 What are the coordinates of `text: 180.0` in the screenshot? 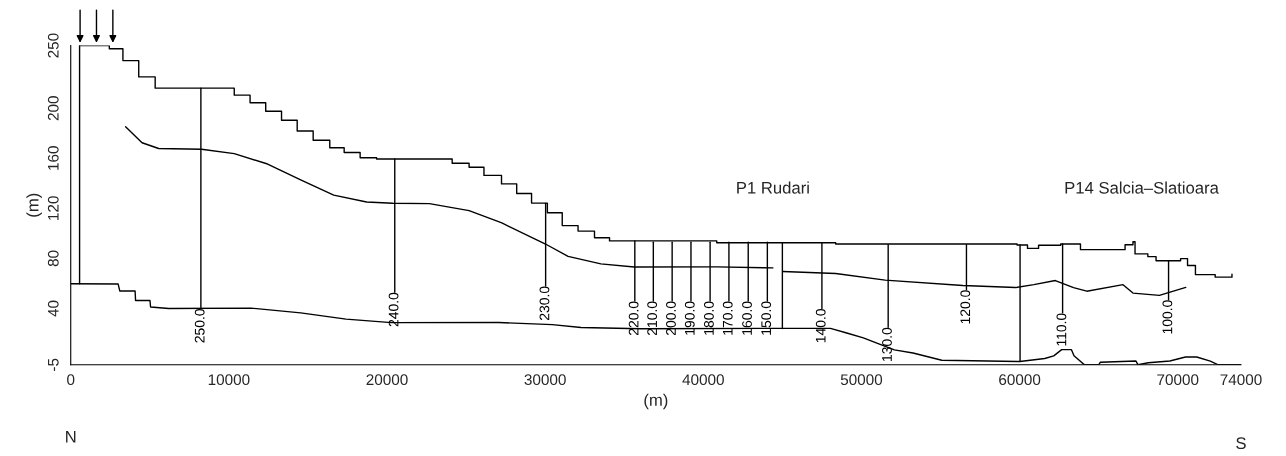 It's located at (709, 318).